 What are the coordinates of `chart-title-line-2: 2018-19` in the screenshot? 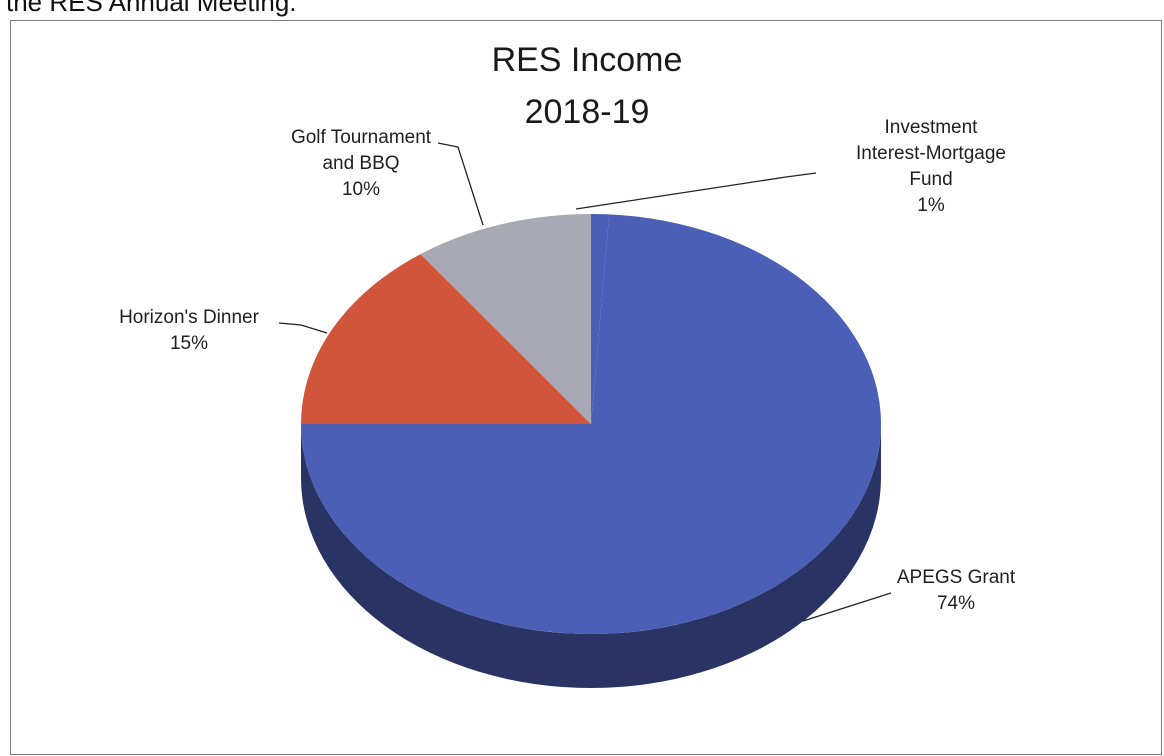 It's located at (587, 112).